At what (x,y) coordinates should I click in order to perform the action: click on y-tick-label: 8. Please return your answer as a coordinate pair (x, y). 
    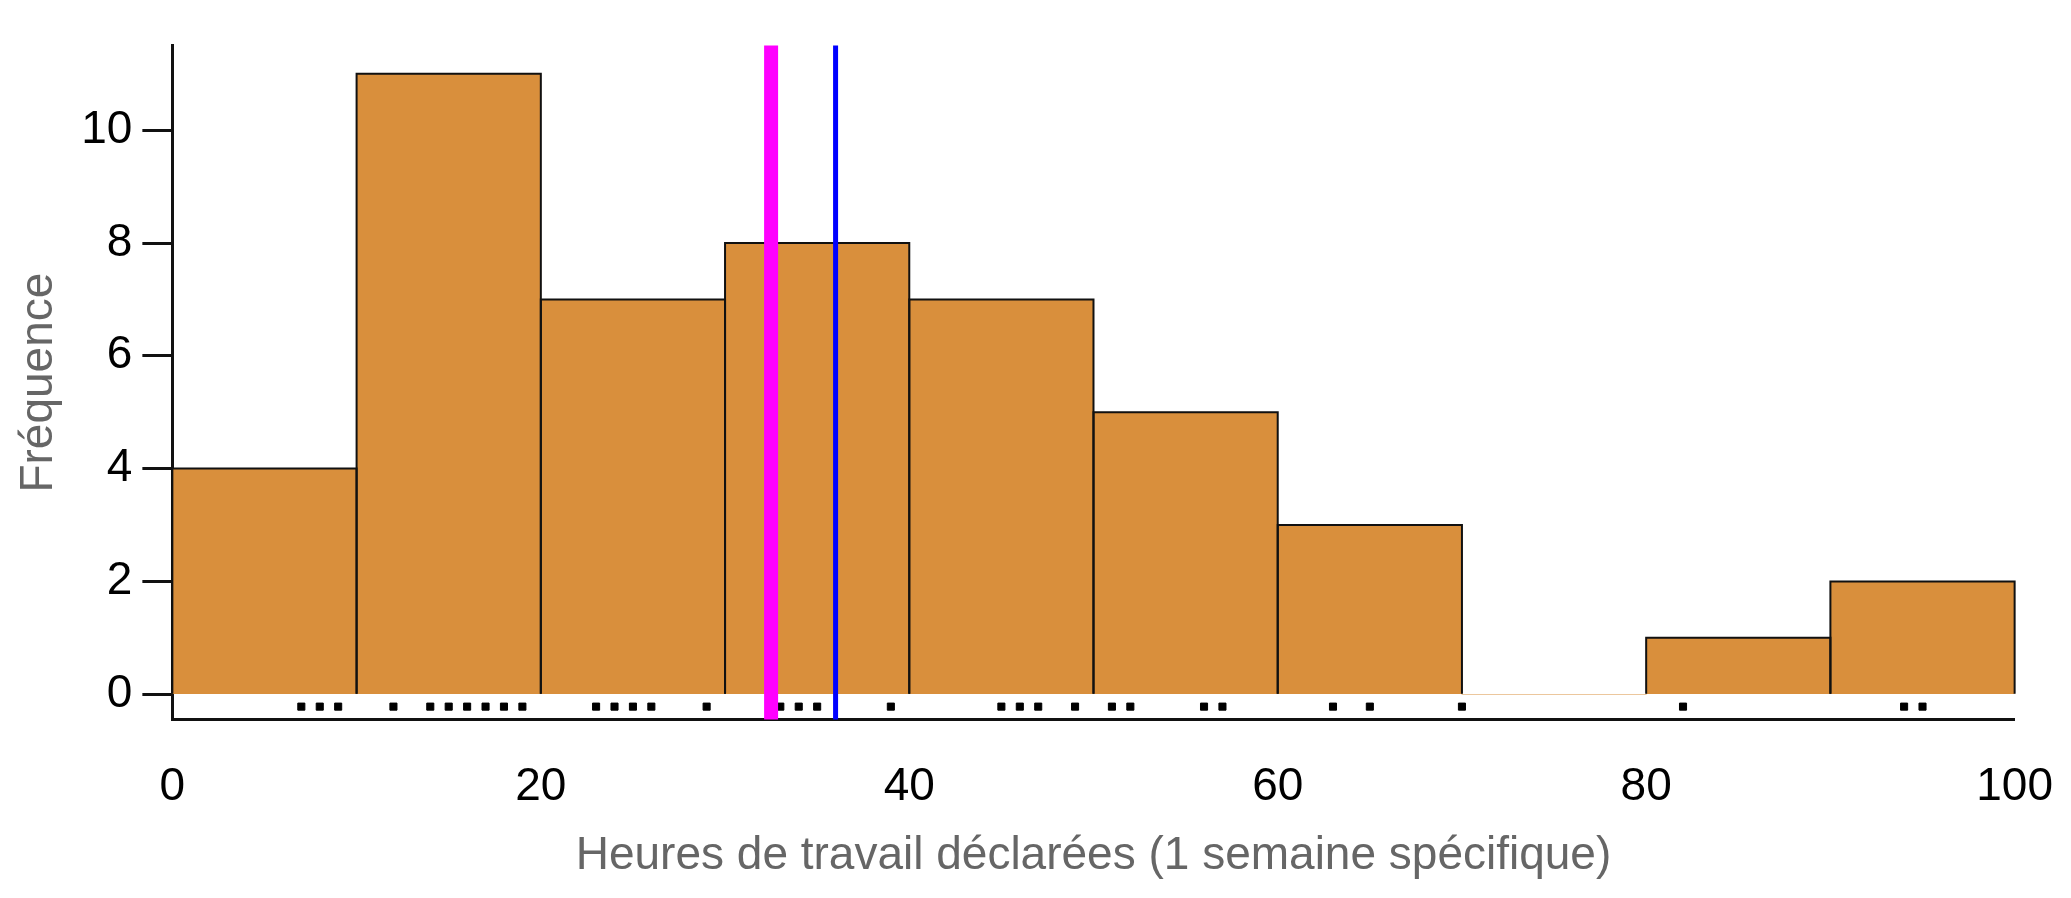
    Looking at the image, I should click on (119, 239).